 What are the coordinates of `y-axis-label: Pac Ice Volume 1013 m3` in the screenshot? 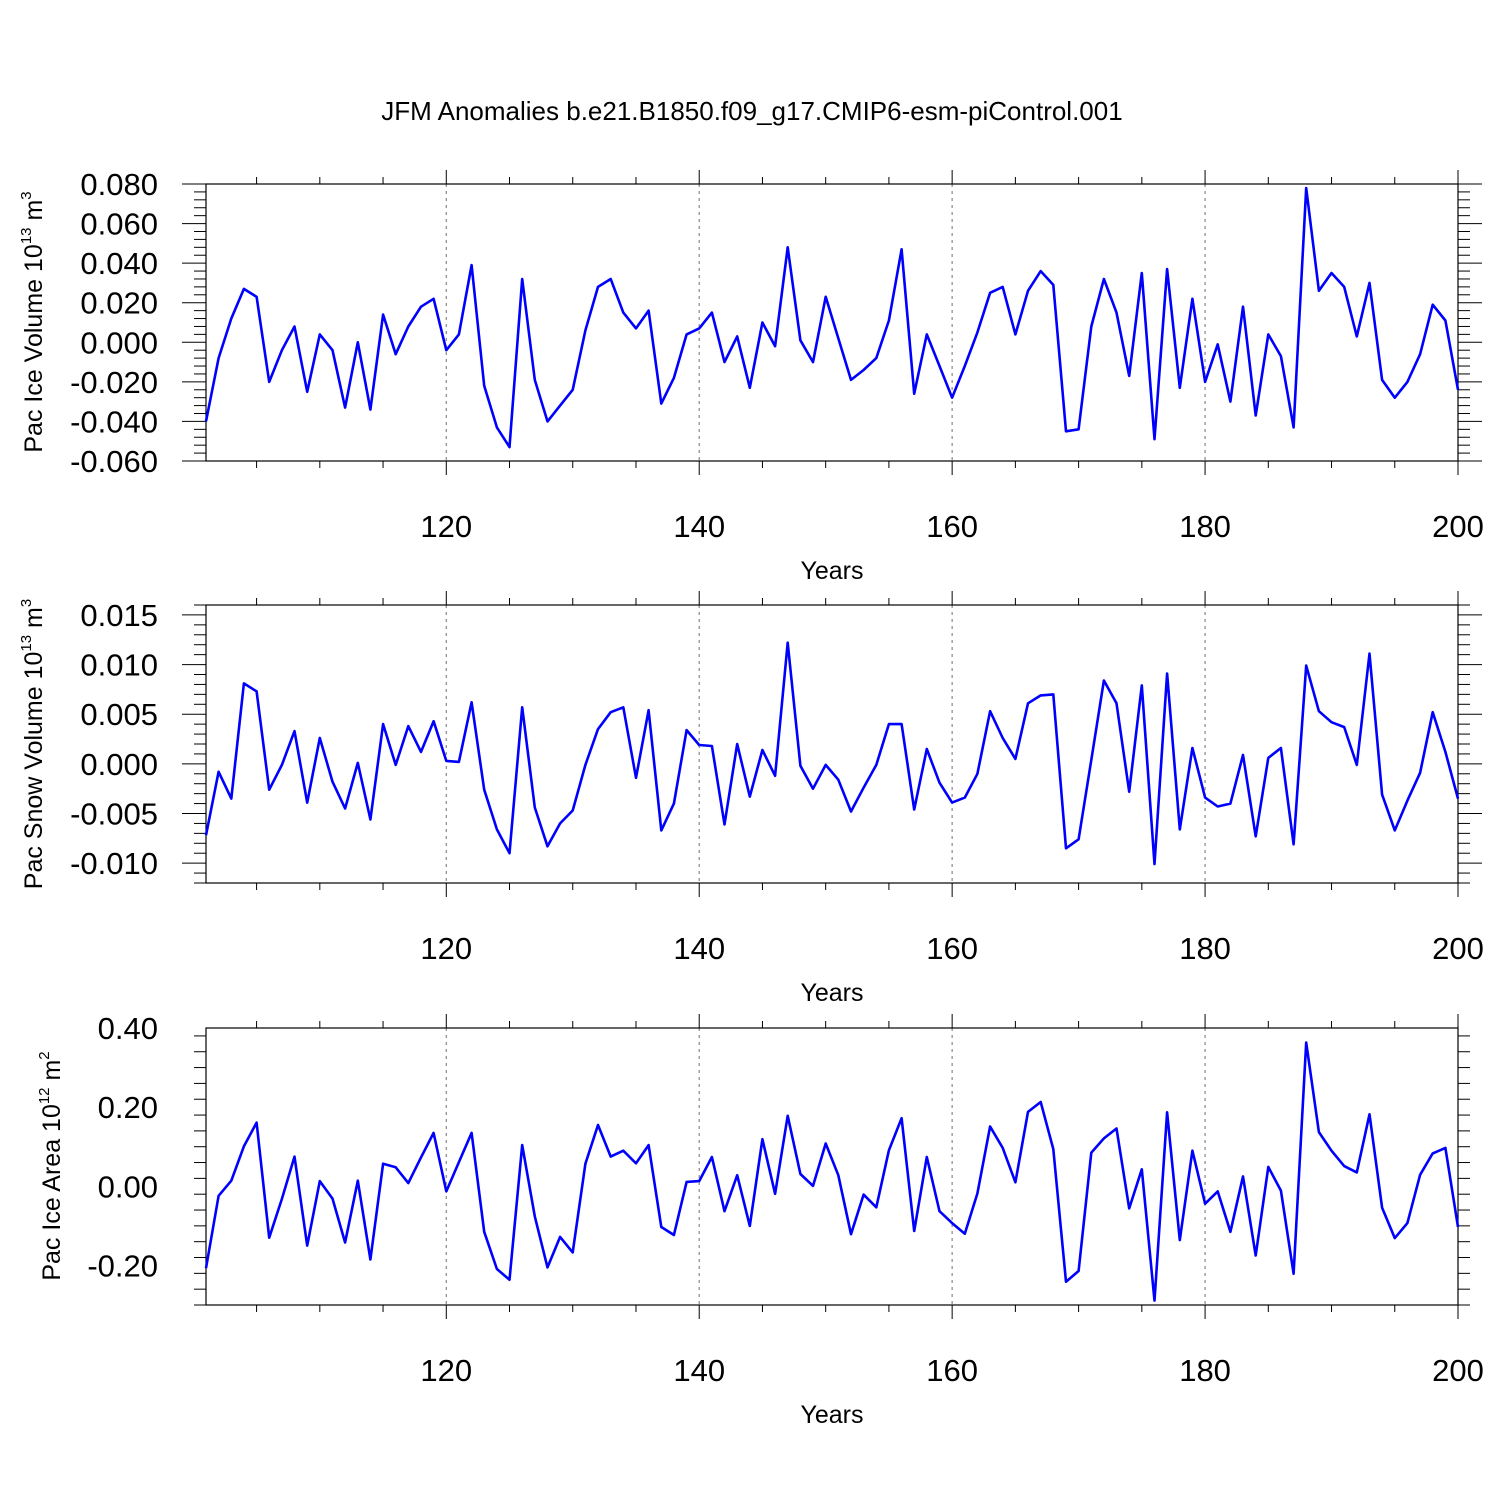 It's located at (33, 321).